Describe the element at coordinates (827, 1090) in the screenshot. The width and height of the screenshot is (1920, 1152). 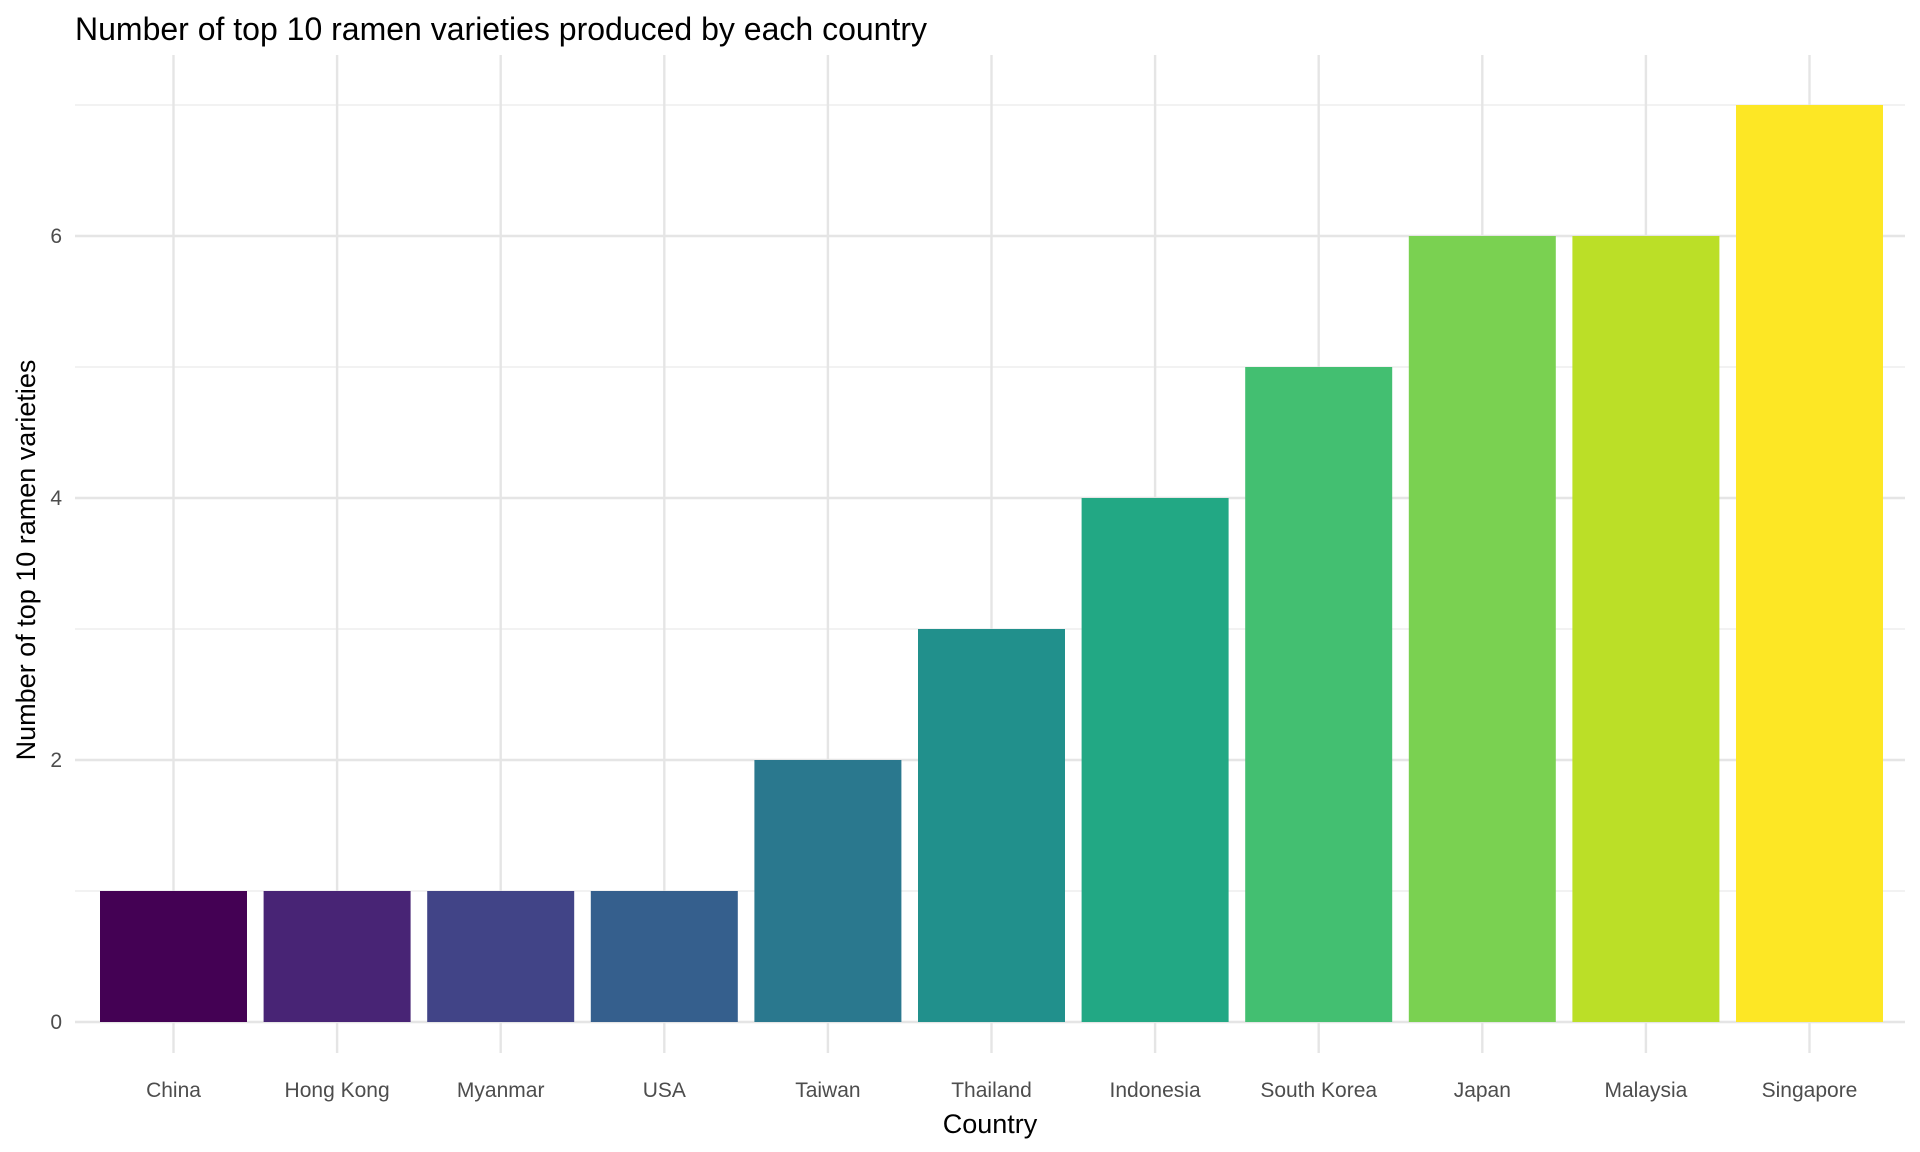
I see `x-tick-label: Taiwan` at that location.